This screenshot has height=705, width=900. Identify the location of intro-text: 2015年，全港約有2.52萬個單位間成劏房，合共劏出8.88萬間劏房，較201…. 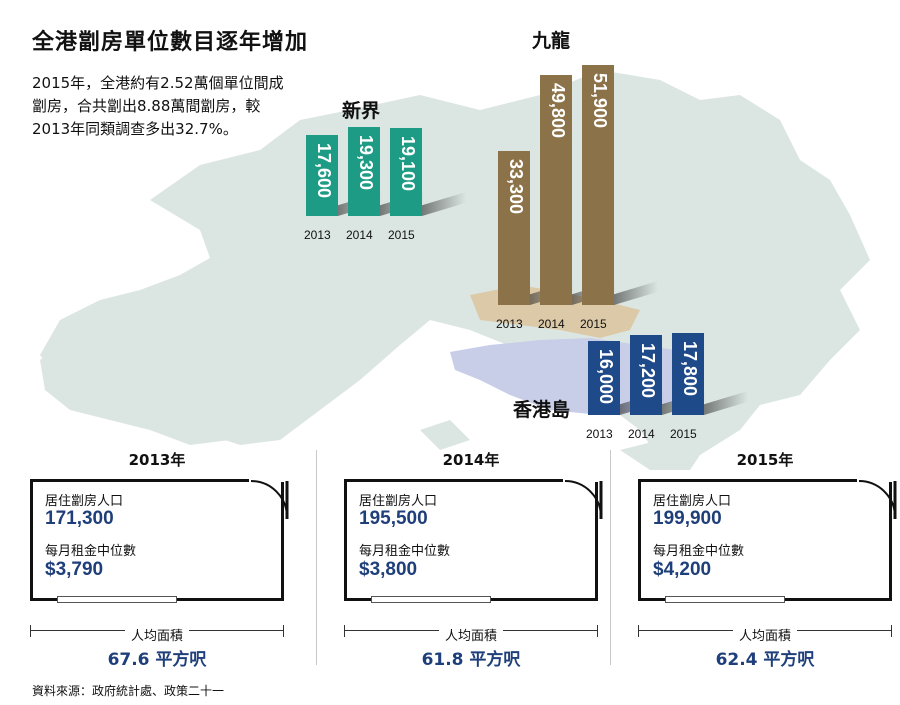
(158, 106).